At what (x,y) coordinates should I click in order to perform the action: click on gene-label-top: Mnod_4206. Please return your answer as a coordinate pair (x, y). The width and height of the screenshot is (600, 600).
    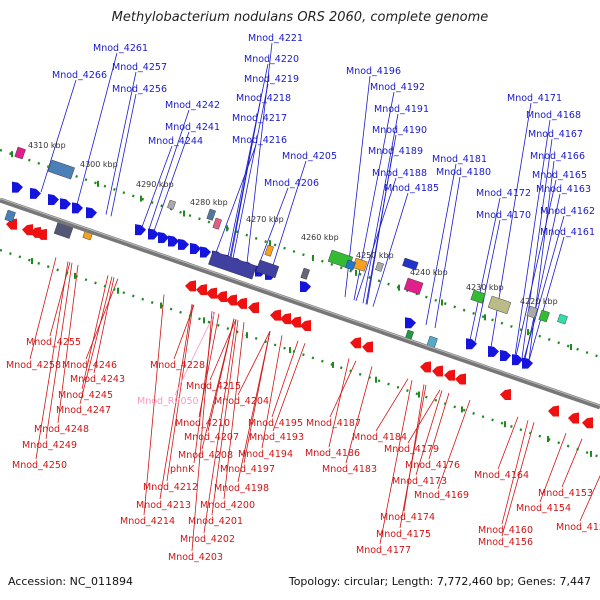
    Looking at the image, I should click on (291, 183).